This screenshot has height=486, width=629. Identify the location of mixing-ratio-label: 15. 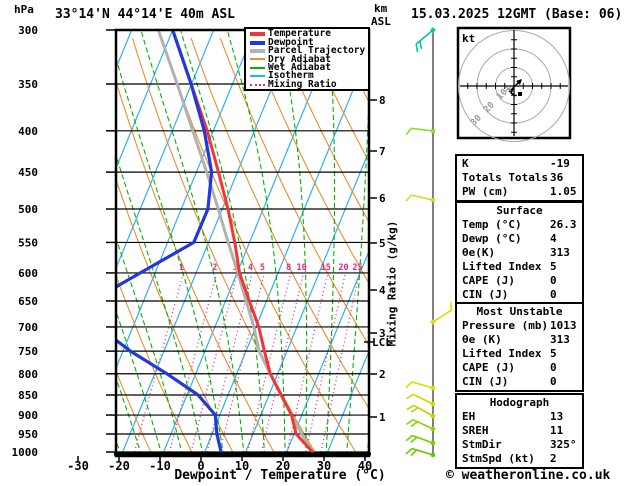
(326, 268).